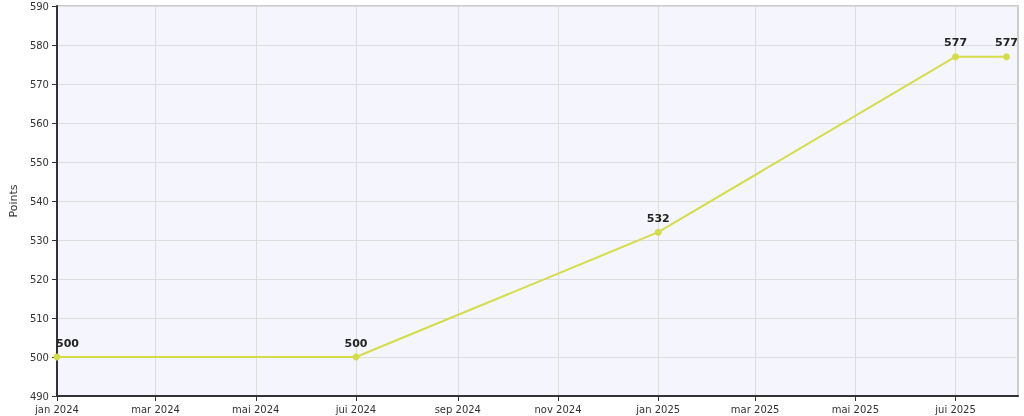 This screenshot has width=1024, height=416. What do you see at coordinates (355, 409) in the screenshot?
I see `x-tick-label: jui 2024` at bounding box center [355, 409].